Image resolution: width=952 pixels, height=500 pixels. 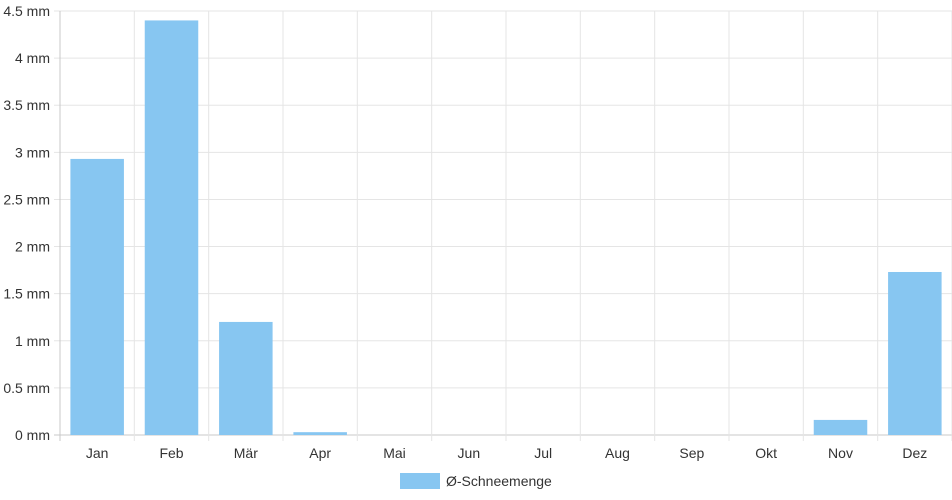 What do you see at coordinates (499, 481) in the screenshot?
I see `legend-label: Ø-Schneemenge` at bounding box center [499, 481].